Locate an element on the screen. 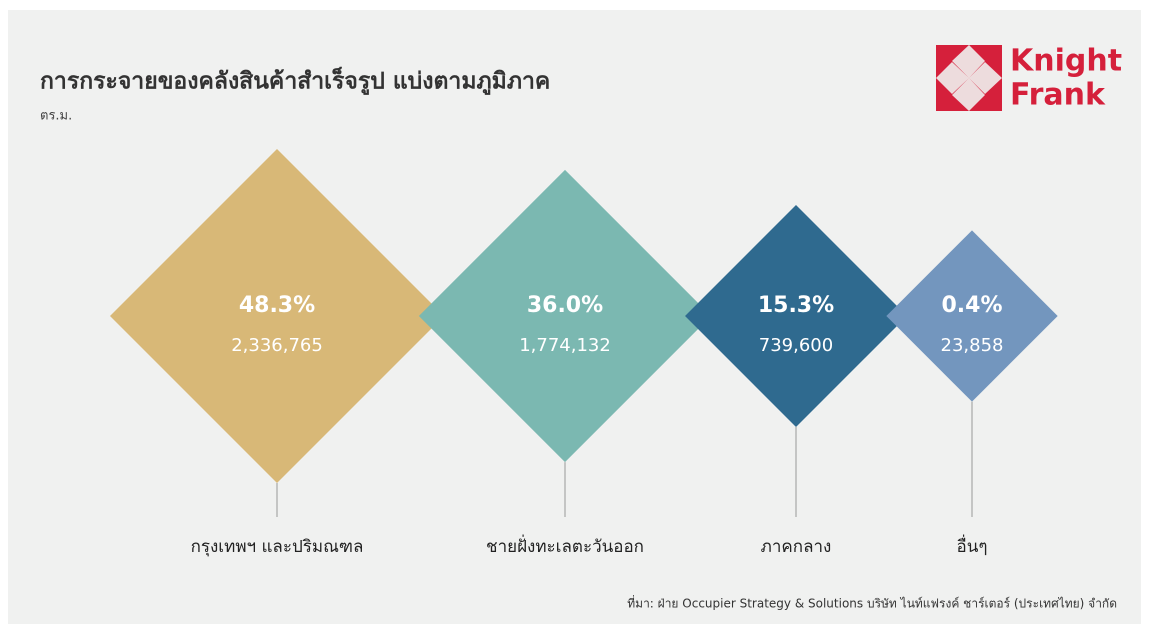  logo-text: Frank is located at coordinates (1058, 95).